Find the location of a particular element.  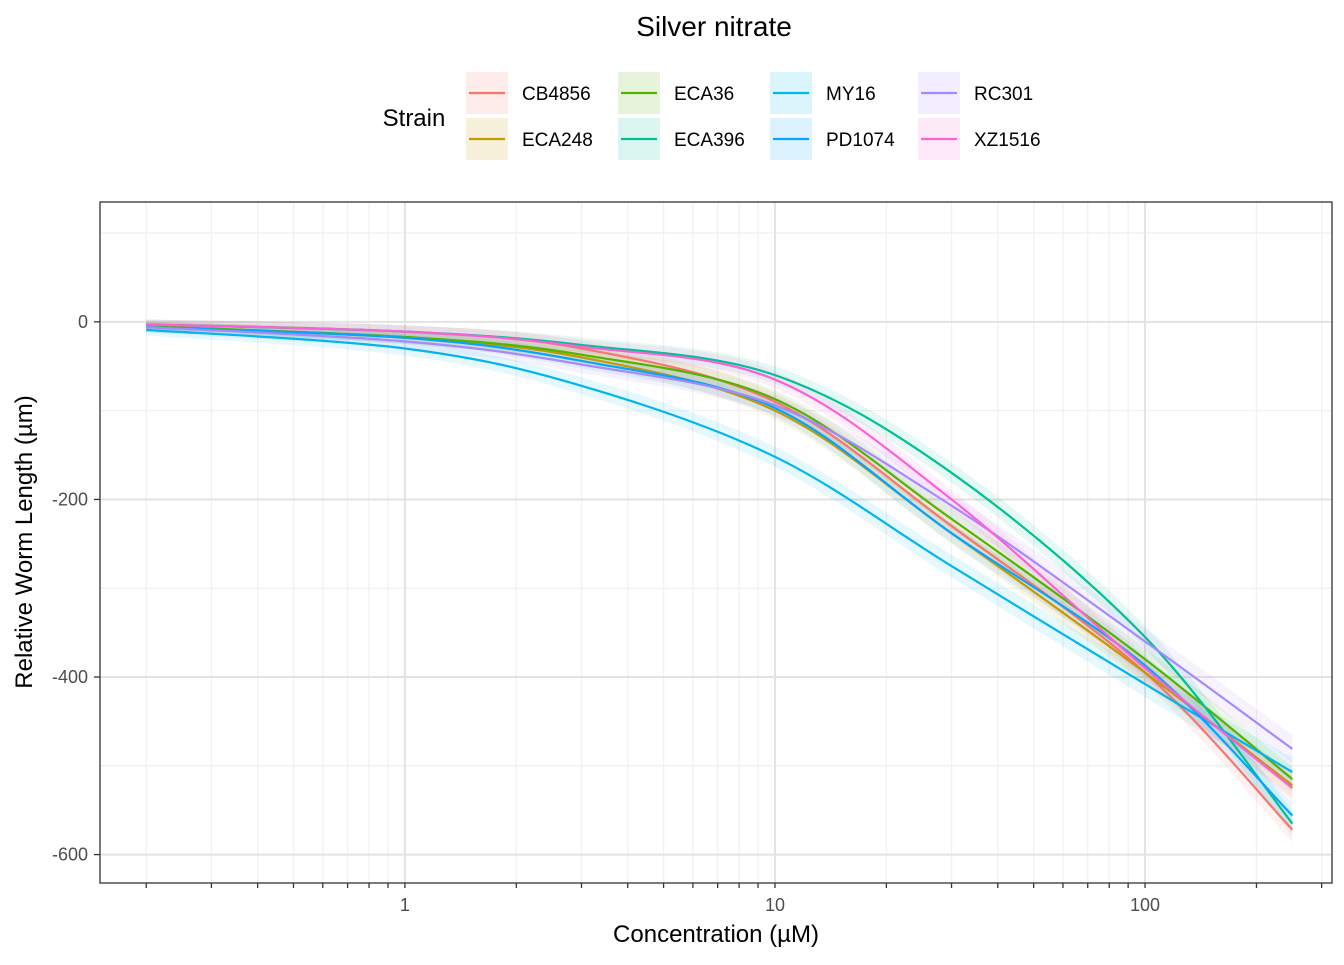

x-tick-label: 1 is located at coordinates (405, 905).